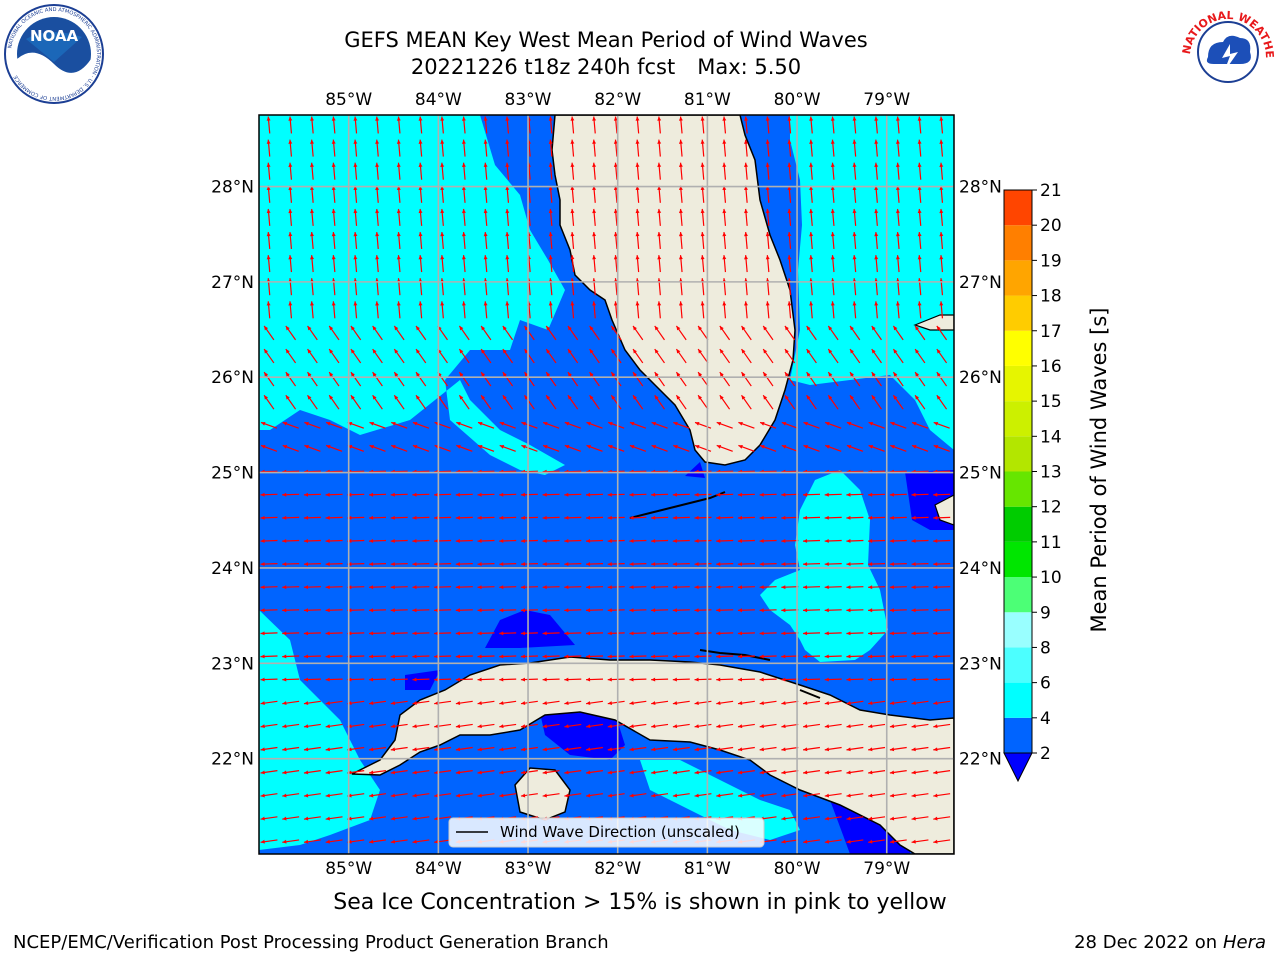  Describe the element at coordinates (886, 100) in the screenshot. I see `lon-label-top: 79°W` at that location.